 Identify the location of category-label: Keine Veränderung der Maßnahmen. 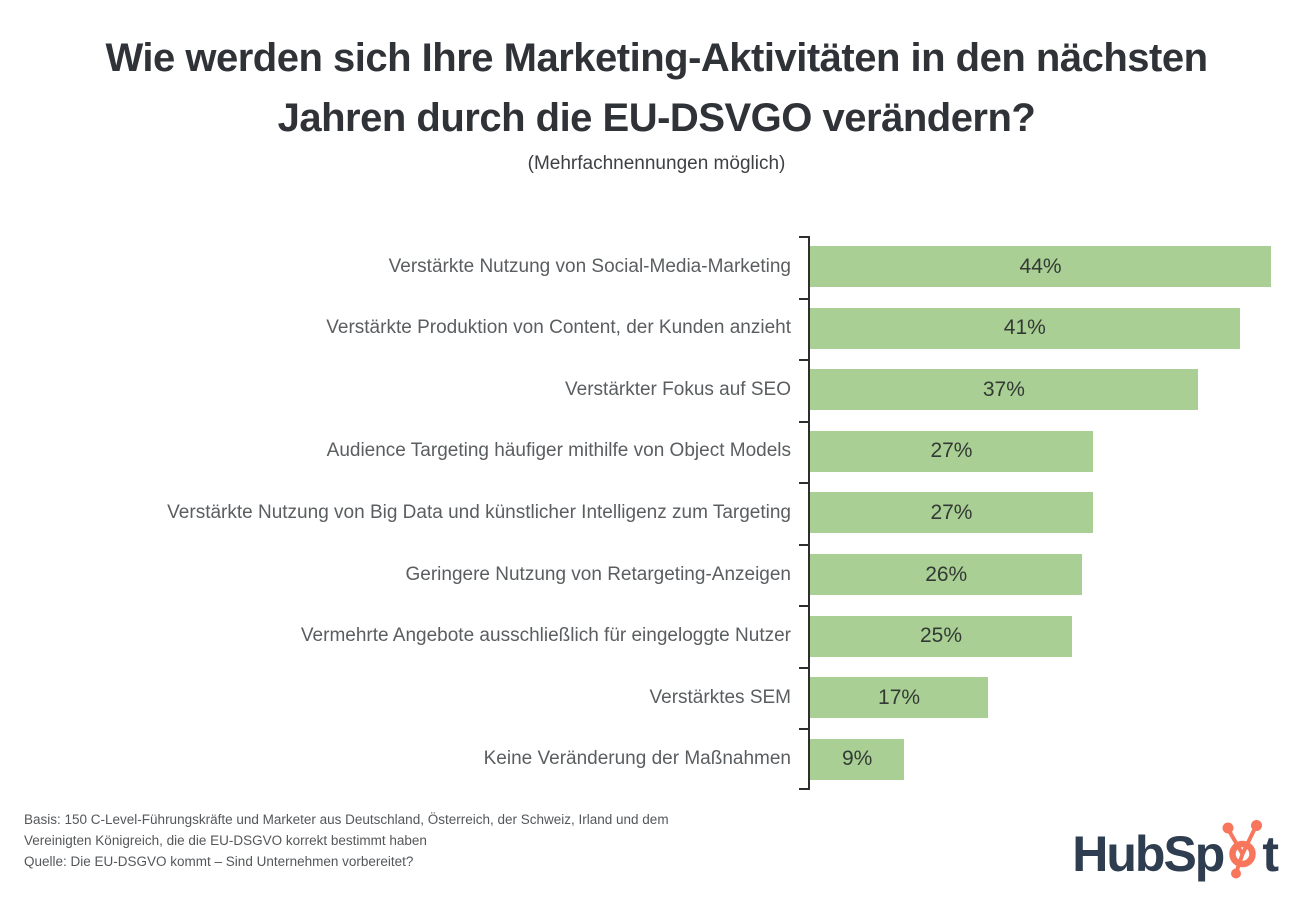
(637, 759).